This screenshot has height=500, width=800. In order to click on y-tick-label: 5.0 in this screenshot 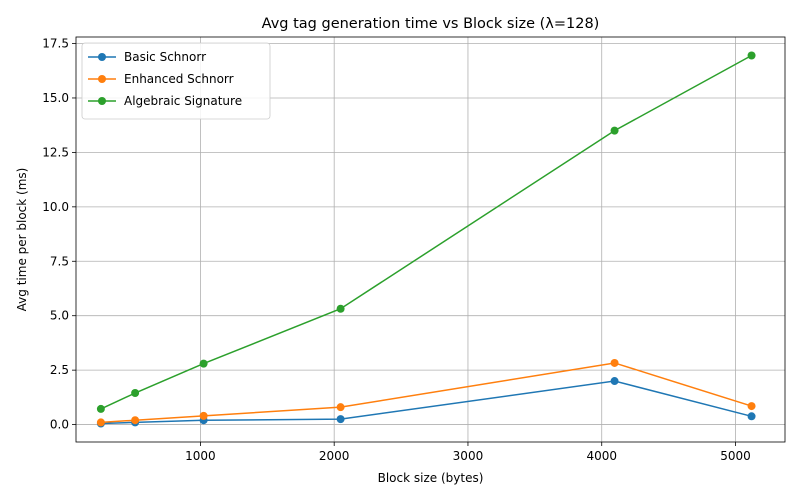, I will do `click(59, 316)`.